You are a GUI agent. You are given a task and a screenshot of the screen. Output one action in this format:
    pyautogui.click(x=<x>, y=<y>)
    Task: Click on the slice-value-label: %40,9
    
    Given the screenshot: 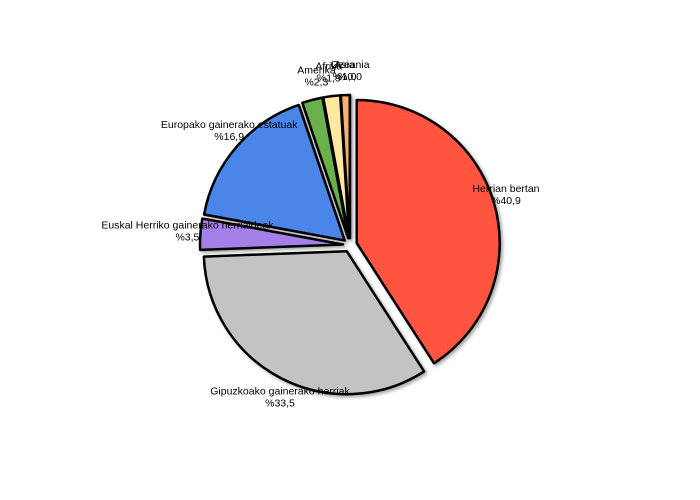 What is the action you would take?
    pyautogui.click(x=506, y=201)
    